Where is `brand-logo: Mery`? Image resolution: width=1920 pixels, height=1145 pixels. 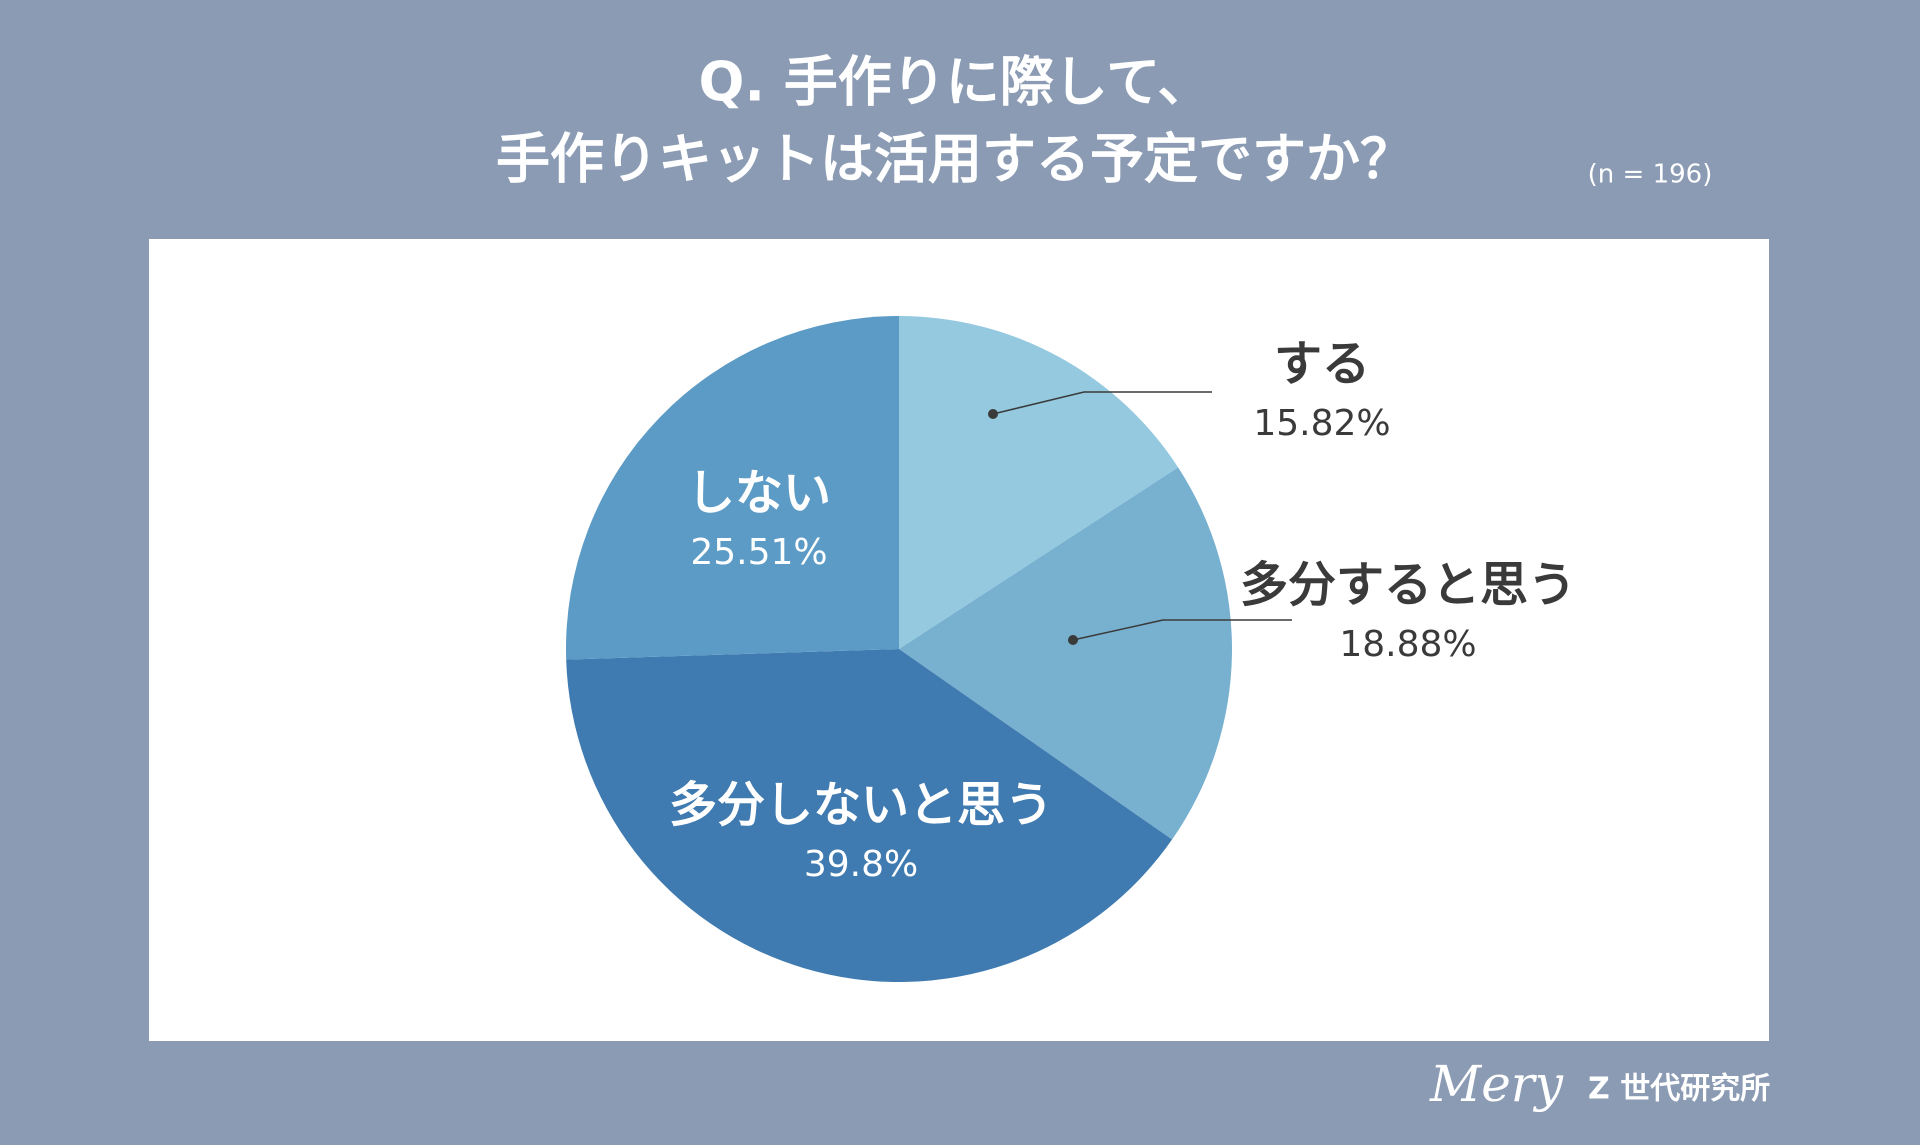
brand-logo: Mery is located at coordinates (1496, 1084).